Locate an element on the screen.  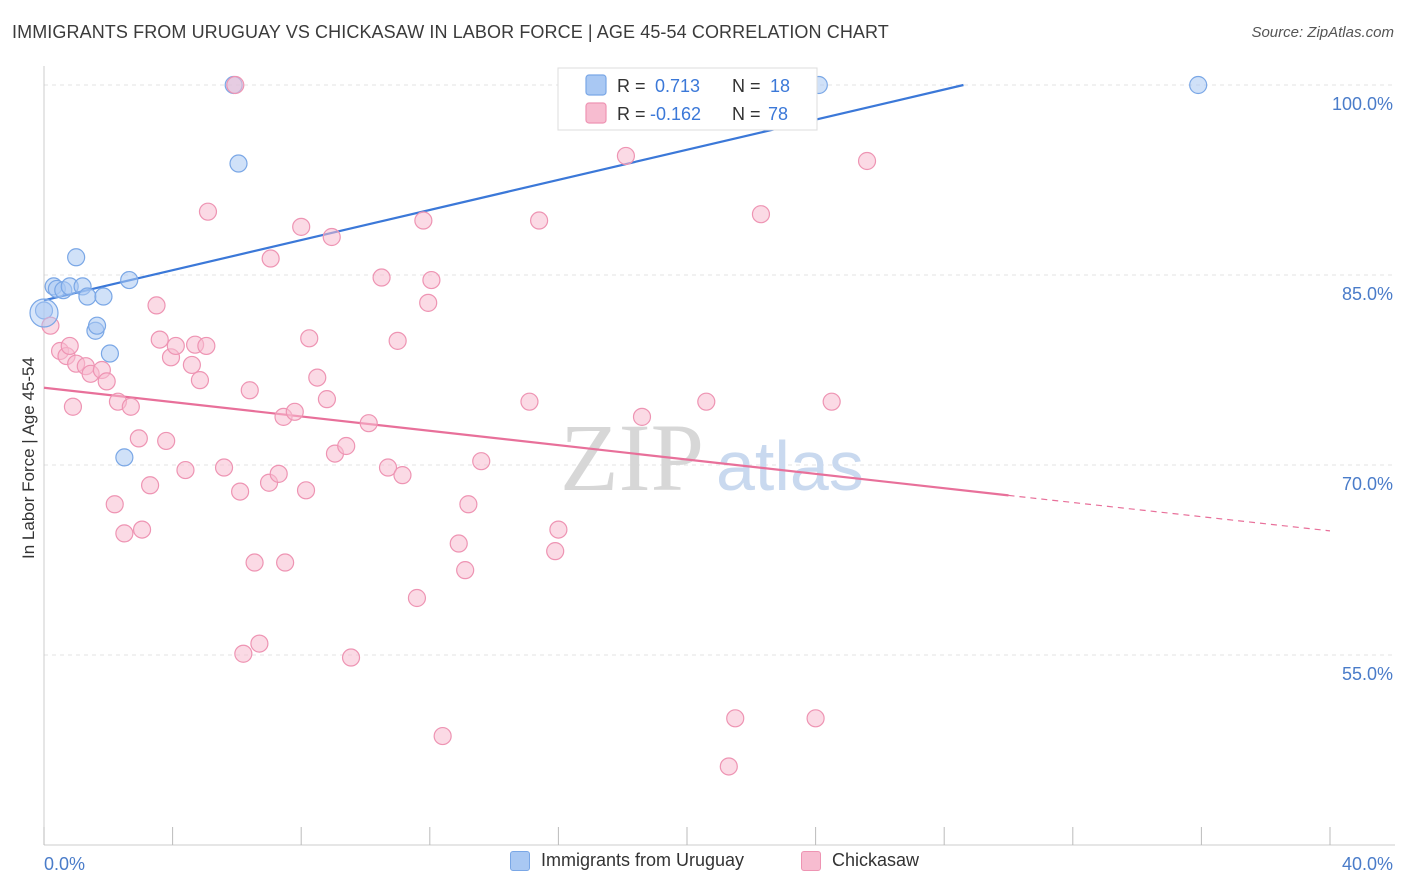
legend-r-label-pink: R = is located at coordinates (631, 114).